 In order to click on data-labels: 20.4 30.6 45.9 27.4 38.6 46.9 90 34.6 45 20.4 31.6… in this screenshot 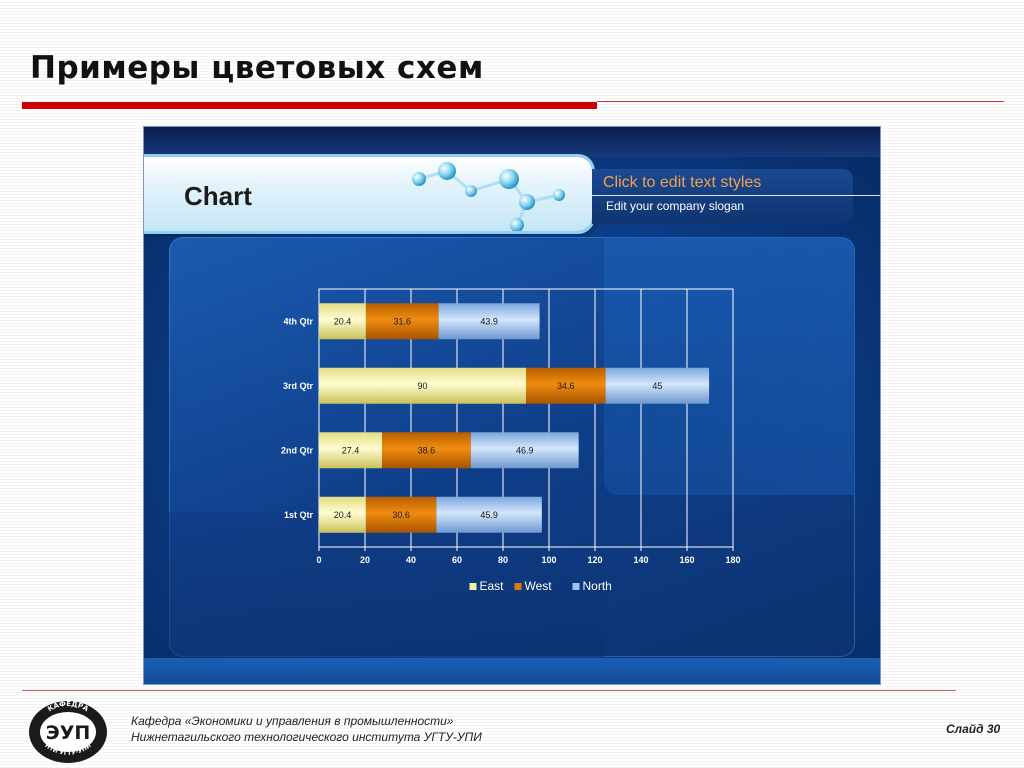, I will do `click(498, 418)`.